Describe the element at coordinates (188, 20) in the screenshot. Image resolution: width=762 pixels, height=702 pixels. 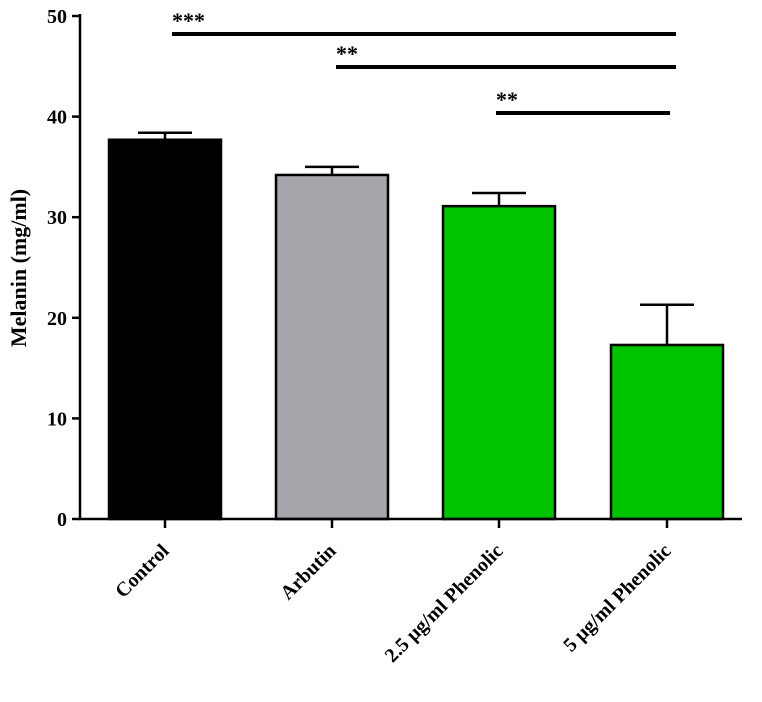
I see `significance-label: ***` at that location.